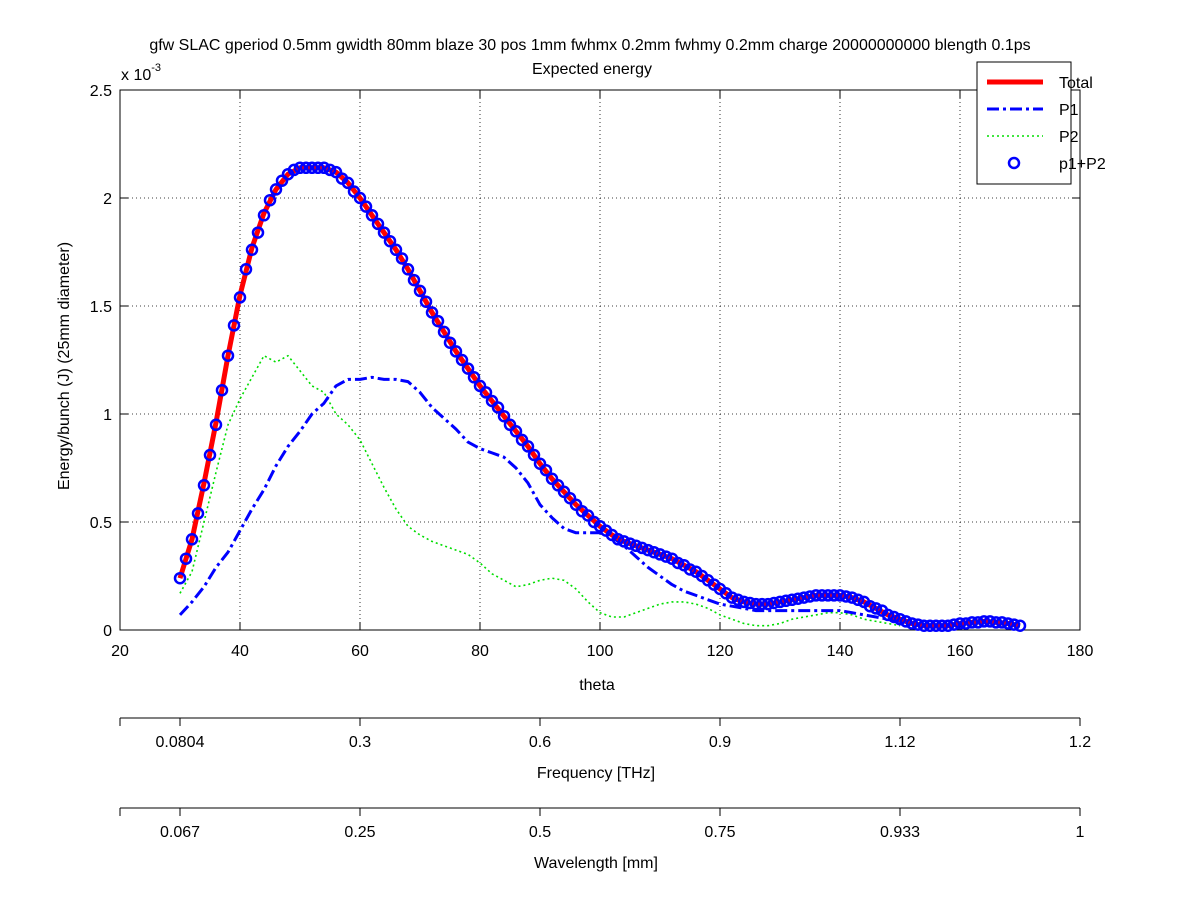  What do you see at coordinates (240, 651) in the screenshot?
I see `x-tick-label: 40` at bounding box center [240, 651].